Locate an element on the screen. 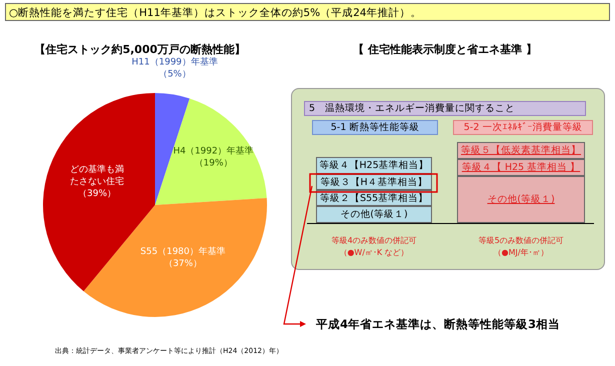 The image size is (615, 366). slice-label: S55（1980）年基準 is located at coordinates (183, 251).